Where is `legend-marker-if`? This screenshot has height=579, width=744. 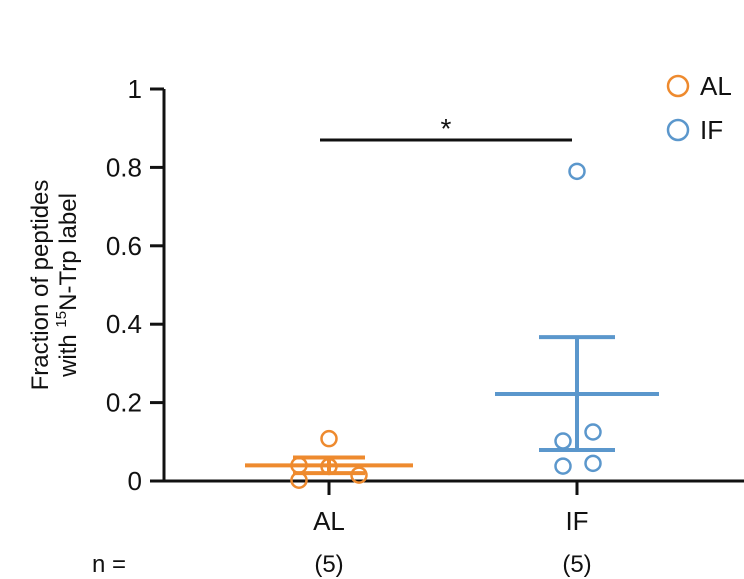
legend-marker-if is located at coordinates (678, 130).